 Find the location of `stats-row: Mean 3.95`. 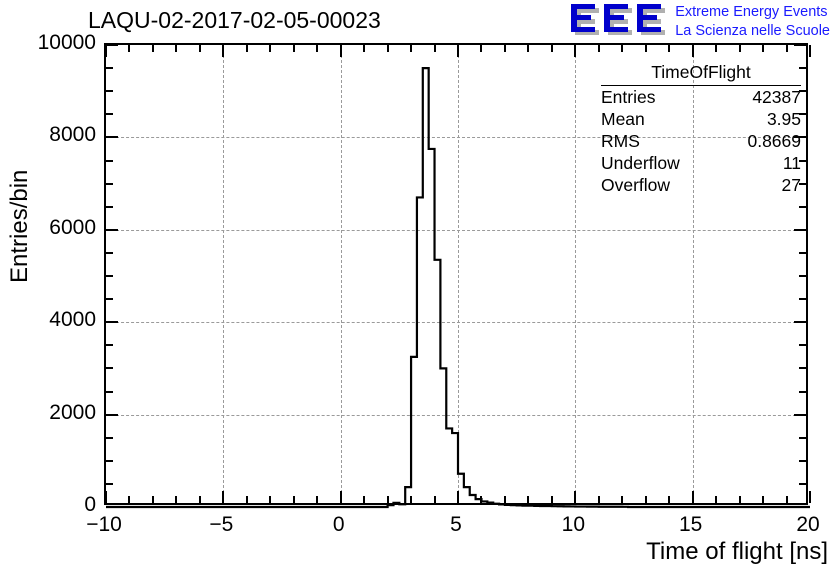

stats-row: Mean 3.95 is located at coordinates (701, 119).